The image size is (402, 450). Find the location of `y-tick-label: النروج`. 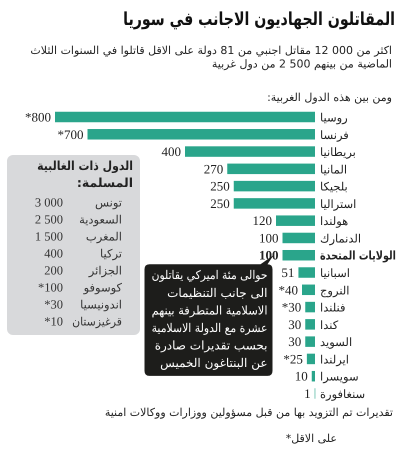

y-tick-label: النروج is located at coordinates (335, 290).